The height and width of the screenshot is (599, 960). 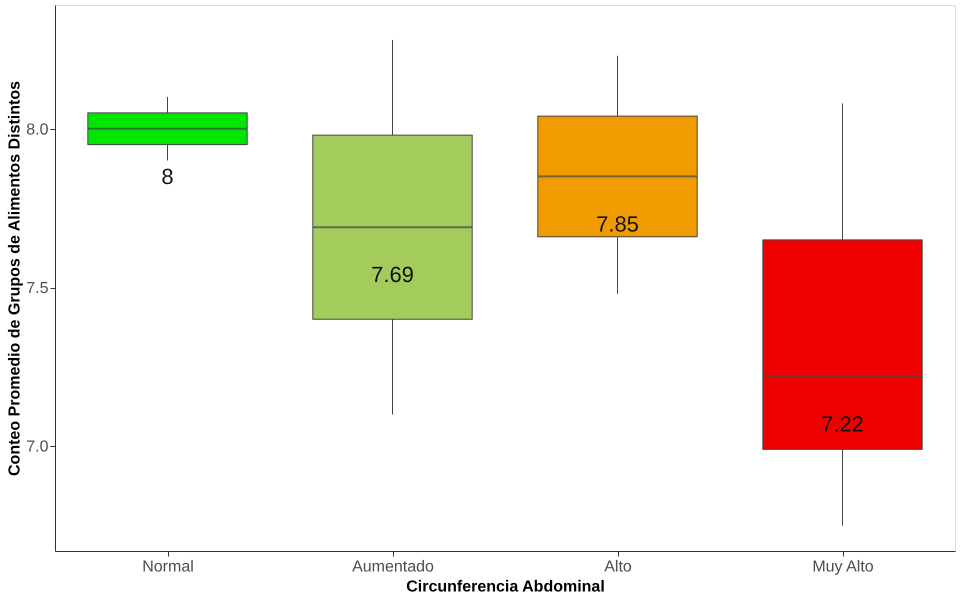 What do you see at coordinates (393, 567) in the screenshot?
I see `x-tick-label: Aumentado` at bounding box center [393, 567].